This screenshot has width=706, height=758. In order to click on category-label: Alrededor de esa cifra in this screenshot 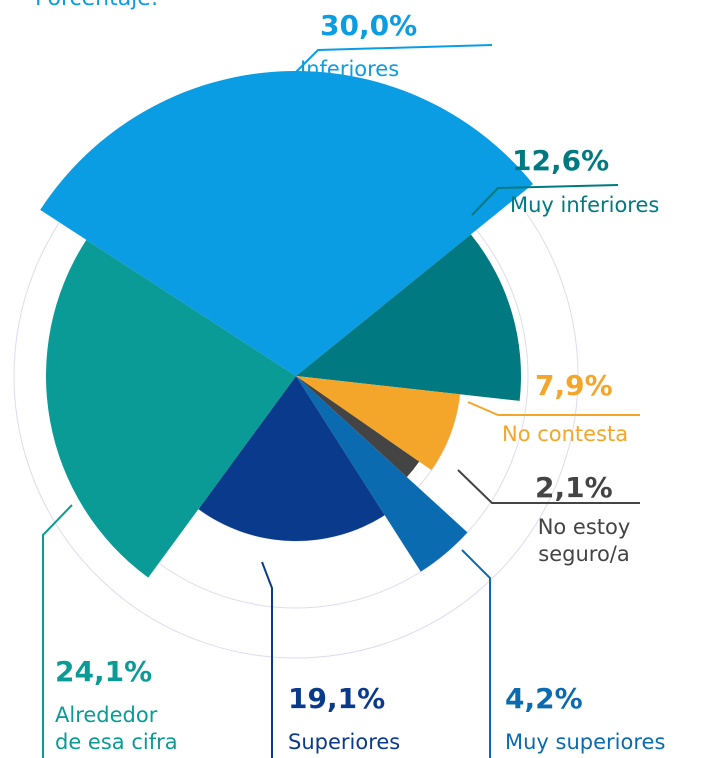, I will do `click(116, 728)`.